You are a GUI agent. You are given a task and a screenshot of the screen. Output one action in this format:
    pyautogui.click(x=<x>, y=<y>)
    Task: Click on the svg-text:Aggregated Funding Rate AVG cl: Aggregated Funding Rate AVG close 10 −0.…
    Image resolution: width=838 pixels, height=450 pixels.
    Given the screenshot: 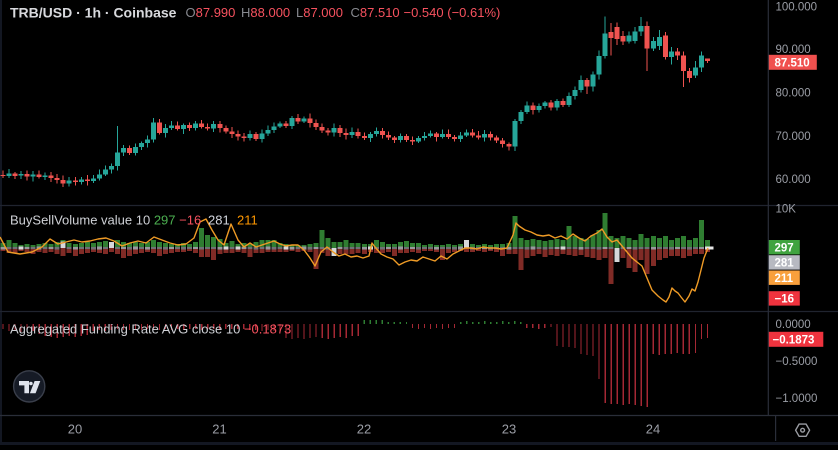 What is the action you would take?
    pyautogui.click(x=150, y=329)
    